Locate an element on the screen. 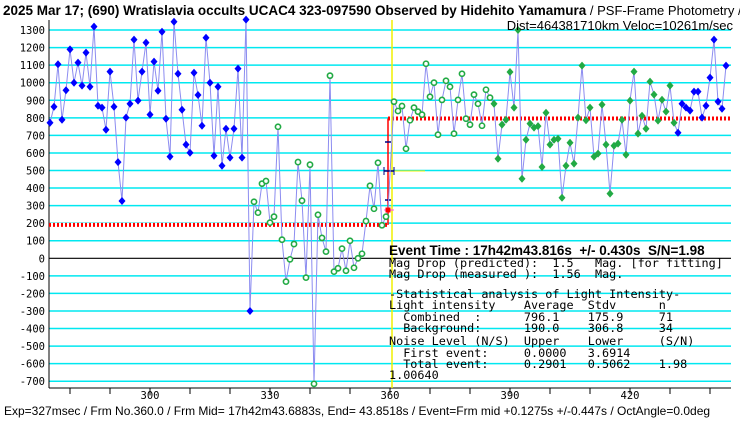  y-tick-label: -400 is located at coordinates (32, 330).